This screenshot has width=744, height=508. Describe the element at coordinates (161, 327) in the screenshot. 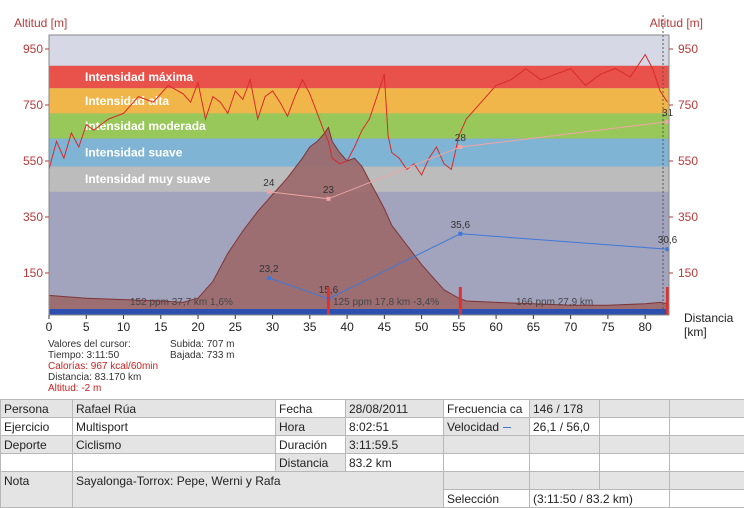

I see `x-tick-label: 15` at that location.